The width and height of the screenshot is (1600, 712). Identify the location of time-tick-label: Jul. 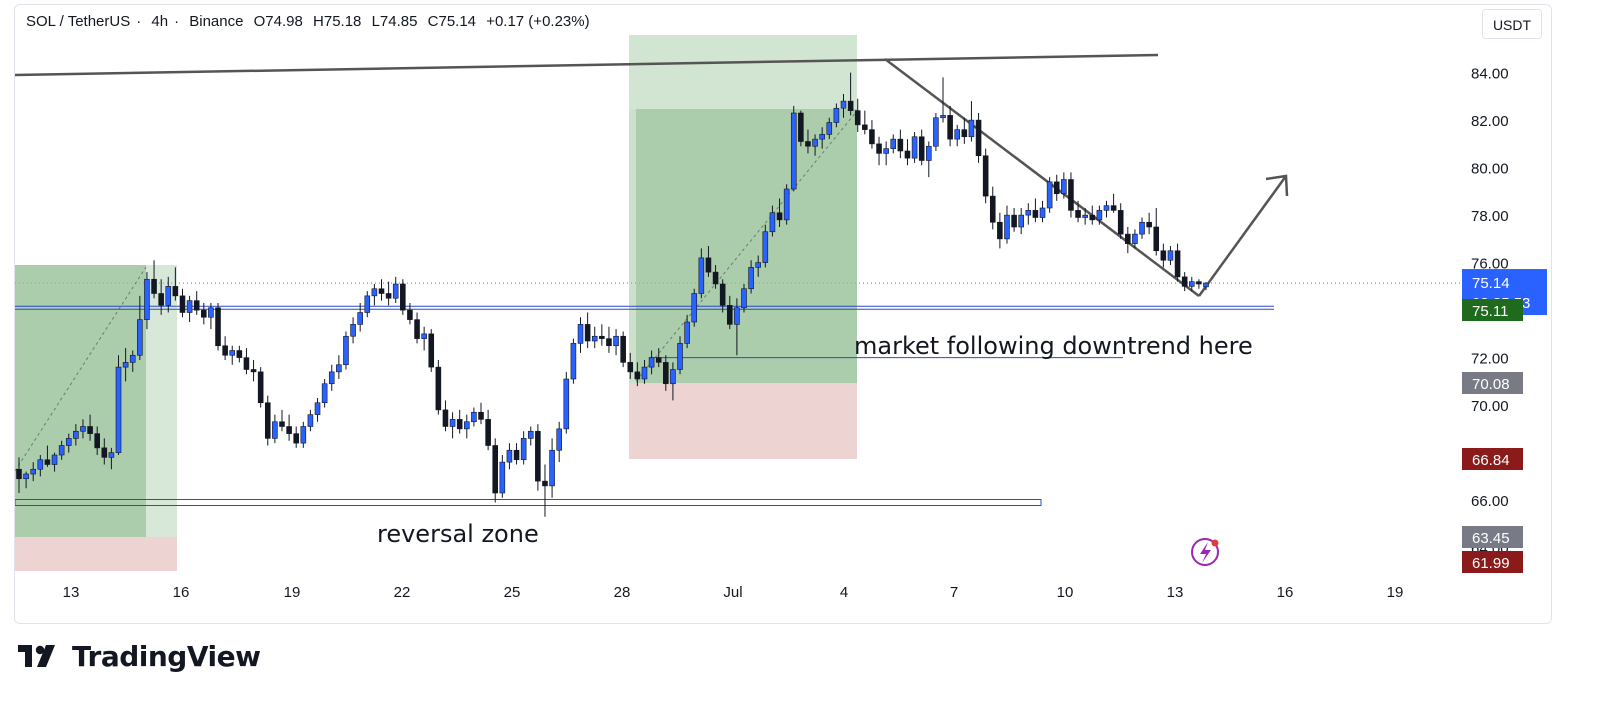
(732, 592).